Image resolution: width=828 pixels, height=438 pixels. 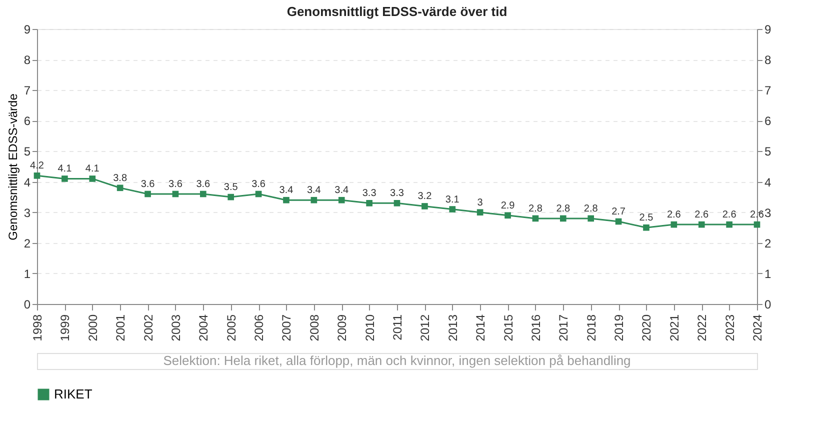 What do you see at coordinates (425, 196) in the screenshot?
I see `data-label: 3.2` at bounding box center [425, 196].